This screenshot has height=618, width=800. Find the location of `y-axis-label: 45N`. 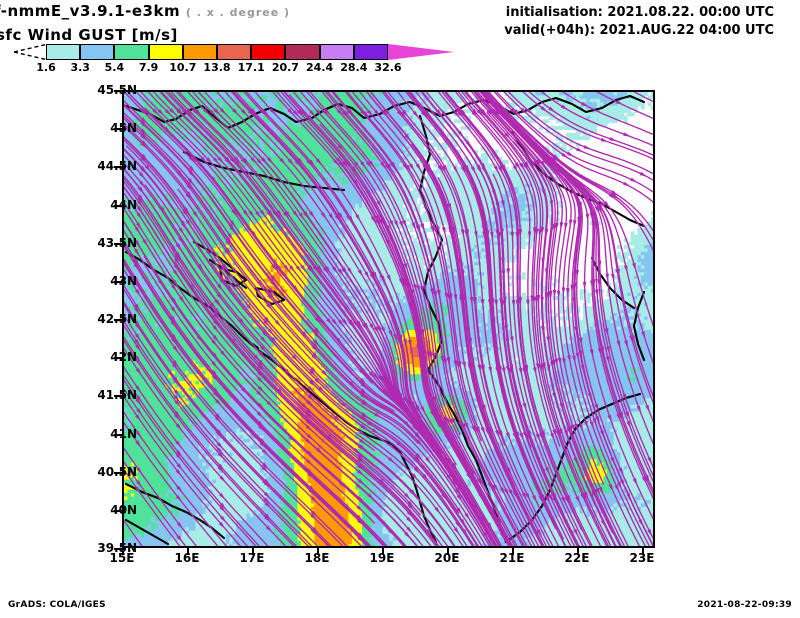

y-axis-label: 45N is located at coordinates (123, 128).